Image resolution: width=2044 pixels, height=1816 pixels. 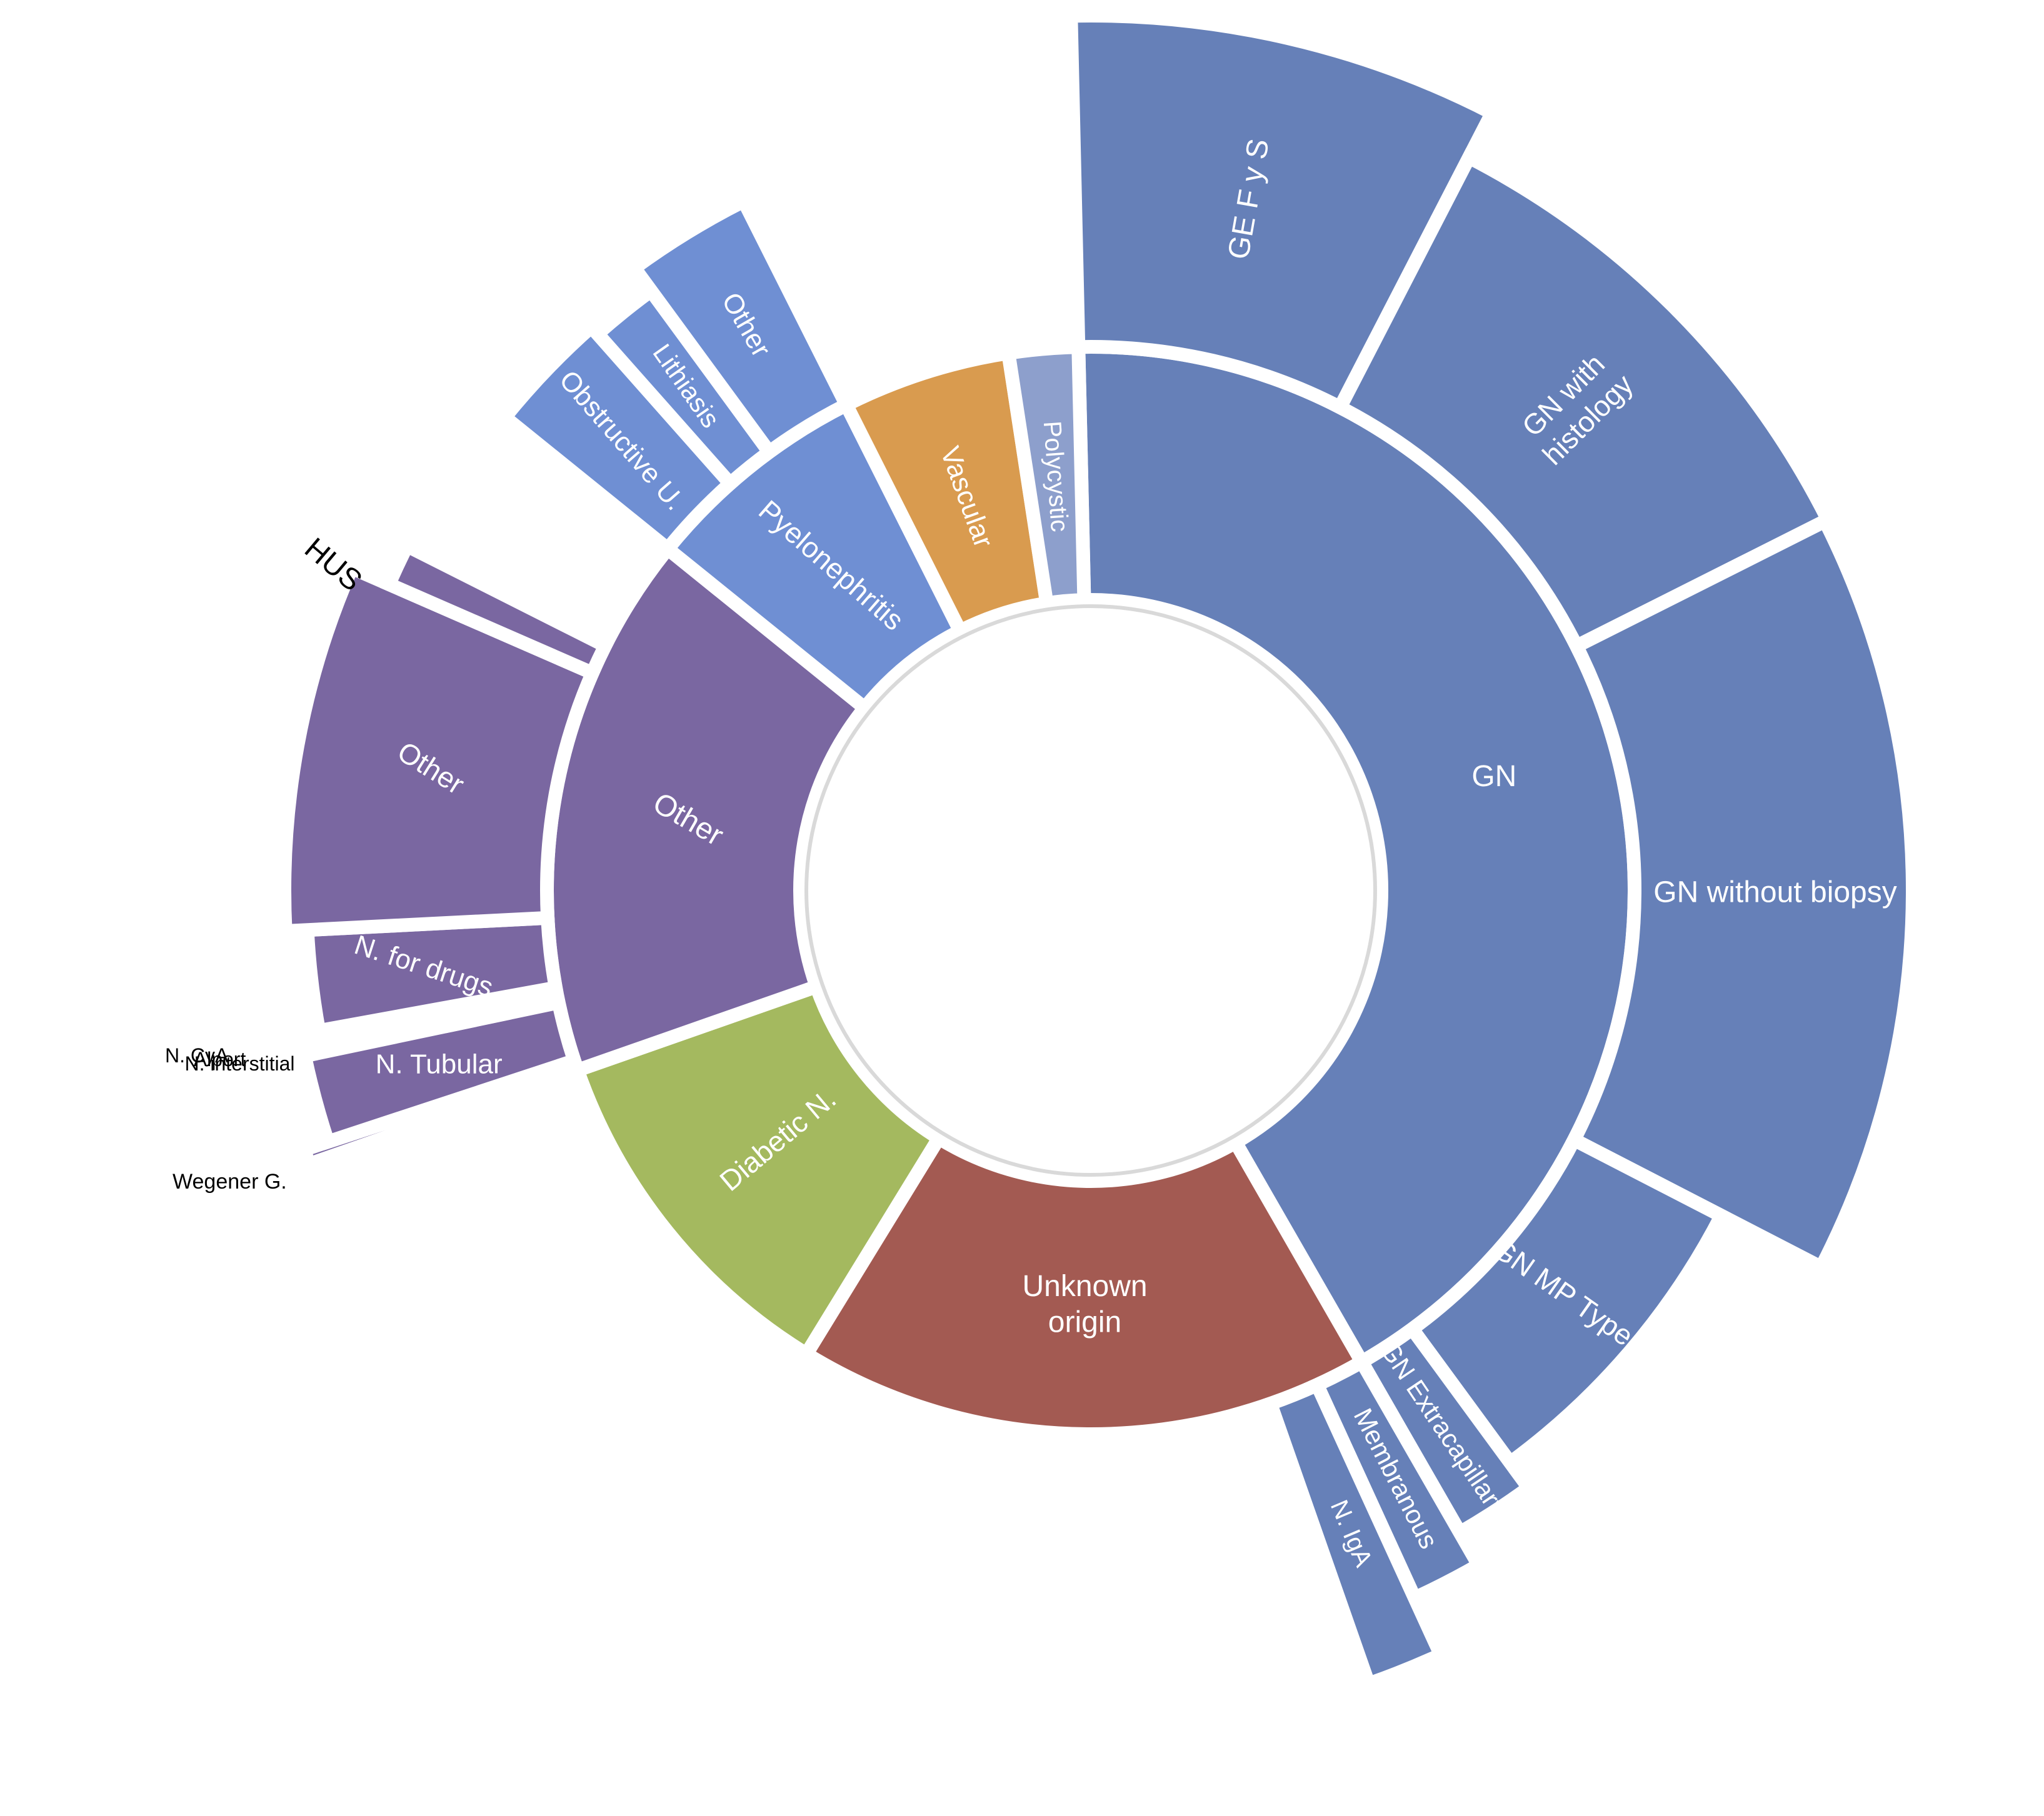 I want to click on outer-label-alport: Alport, so click(x=220, y=1060).